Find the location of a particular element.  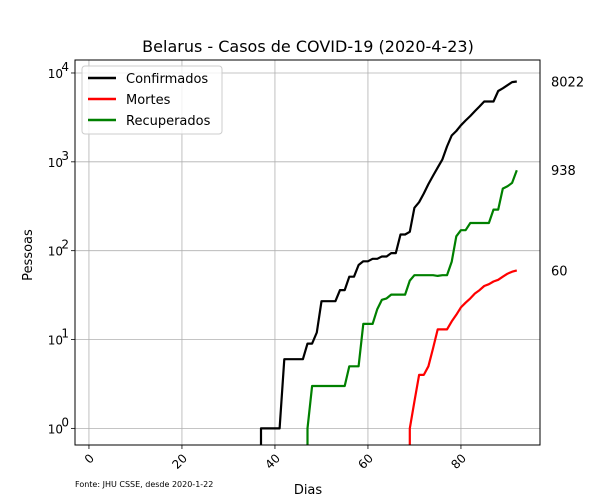

legend-label-mortes: Mortes is located at coordinates (148, 100).